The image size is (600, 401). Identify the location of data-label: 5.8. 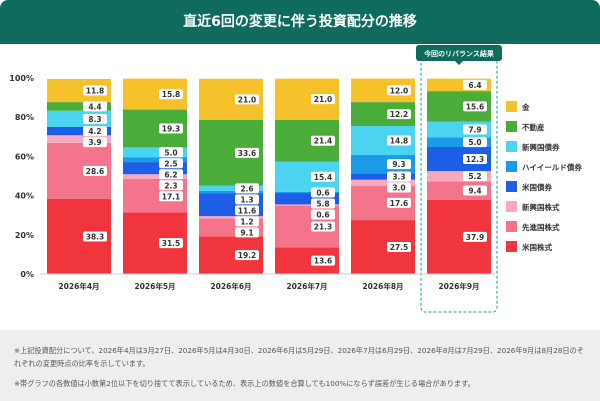
(322, 203).